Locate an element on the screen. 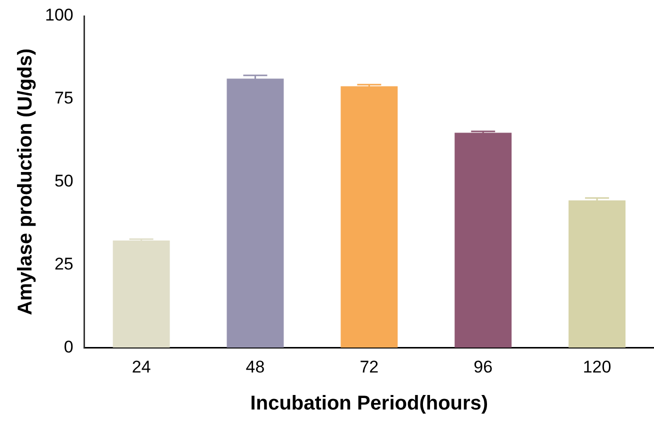 This screenshot has height=426, width=654. y-tick-label: 100 is located at coordinates (59, 15).